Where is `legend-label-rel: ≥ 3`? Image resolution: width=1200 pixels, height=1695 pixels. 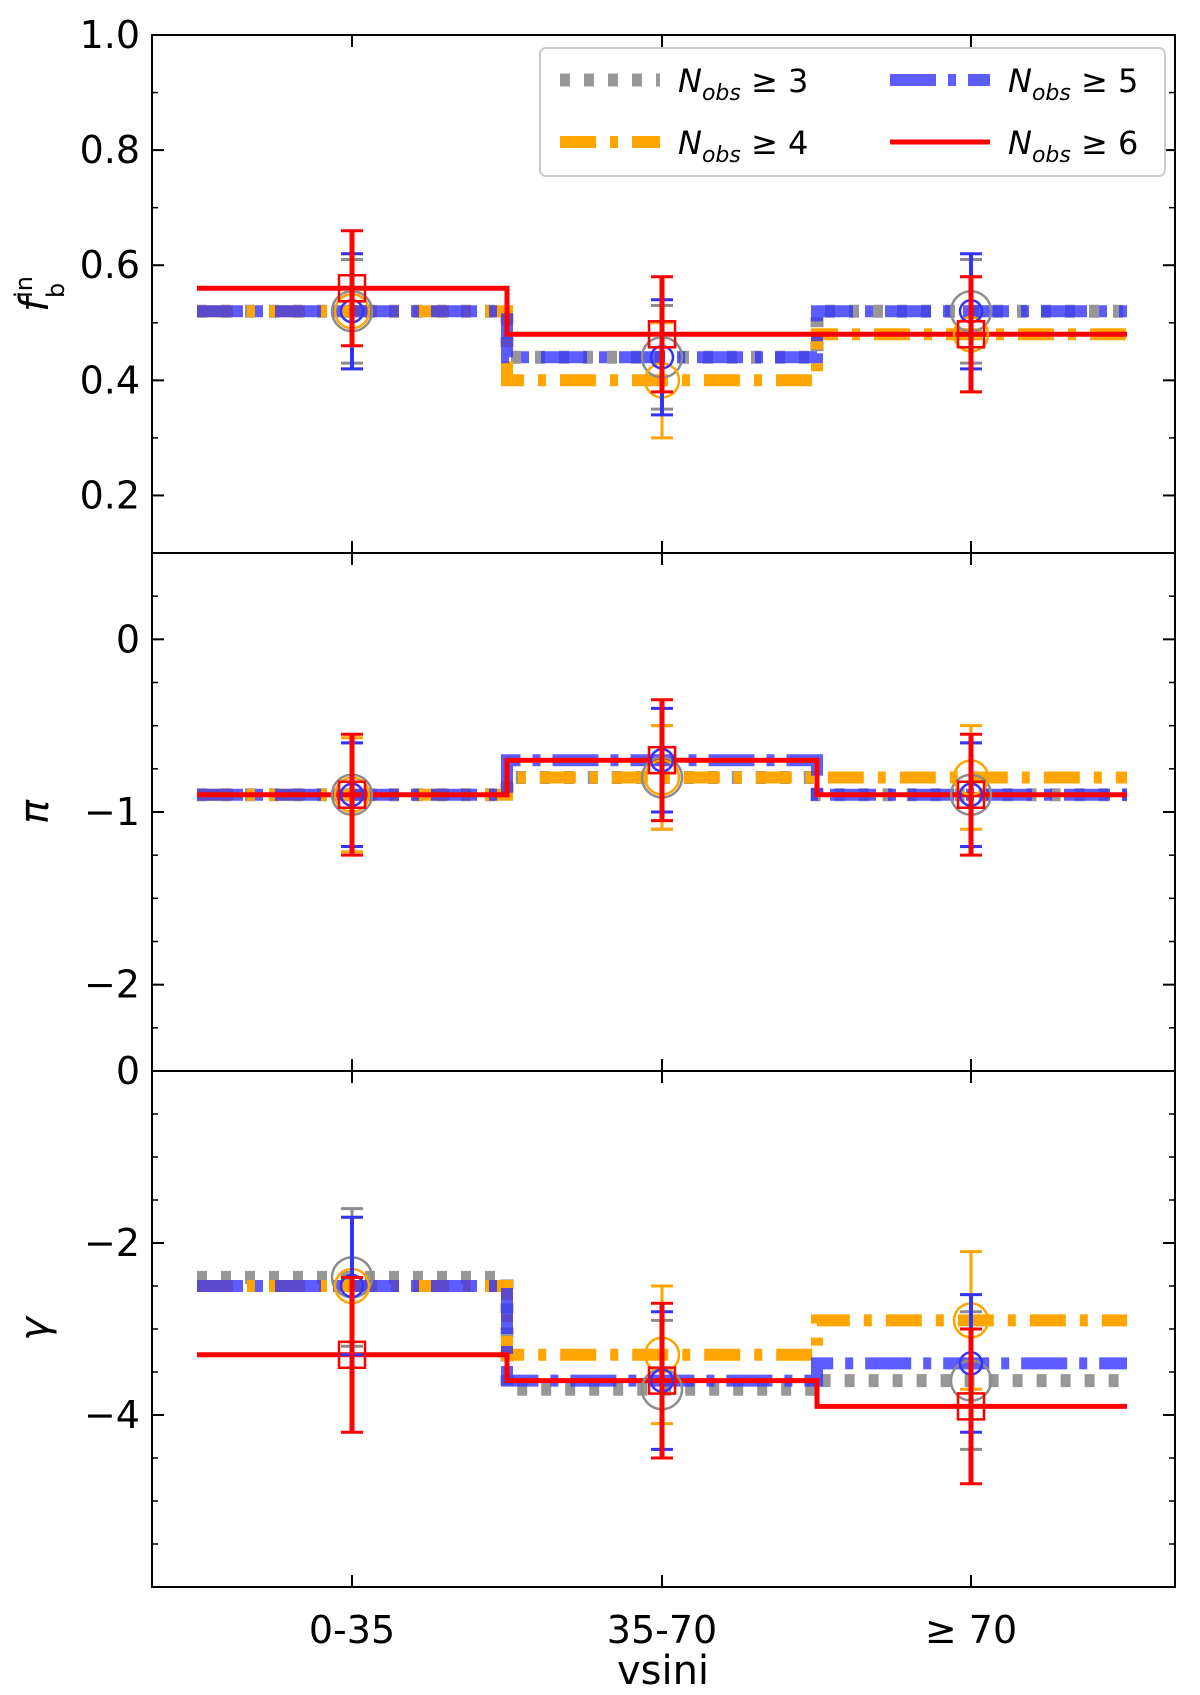
legend-label-rel: ≥ 3 is located at coordinates (775, 81).